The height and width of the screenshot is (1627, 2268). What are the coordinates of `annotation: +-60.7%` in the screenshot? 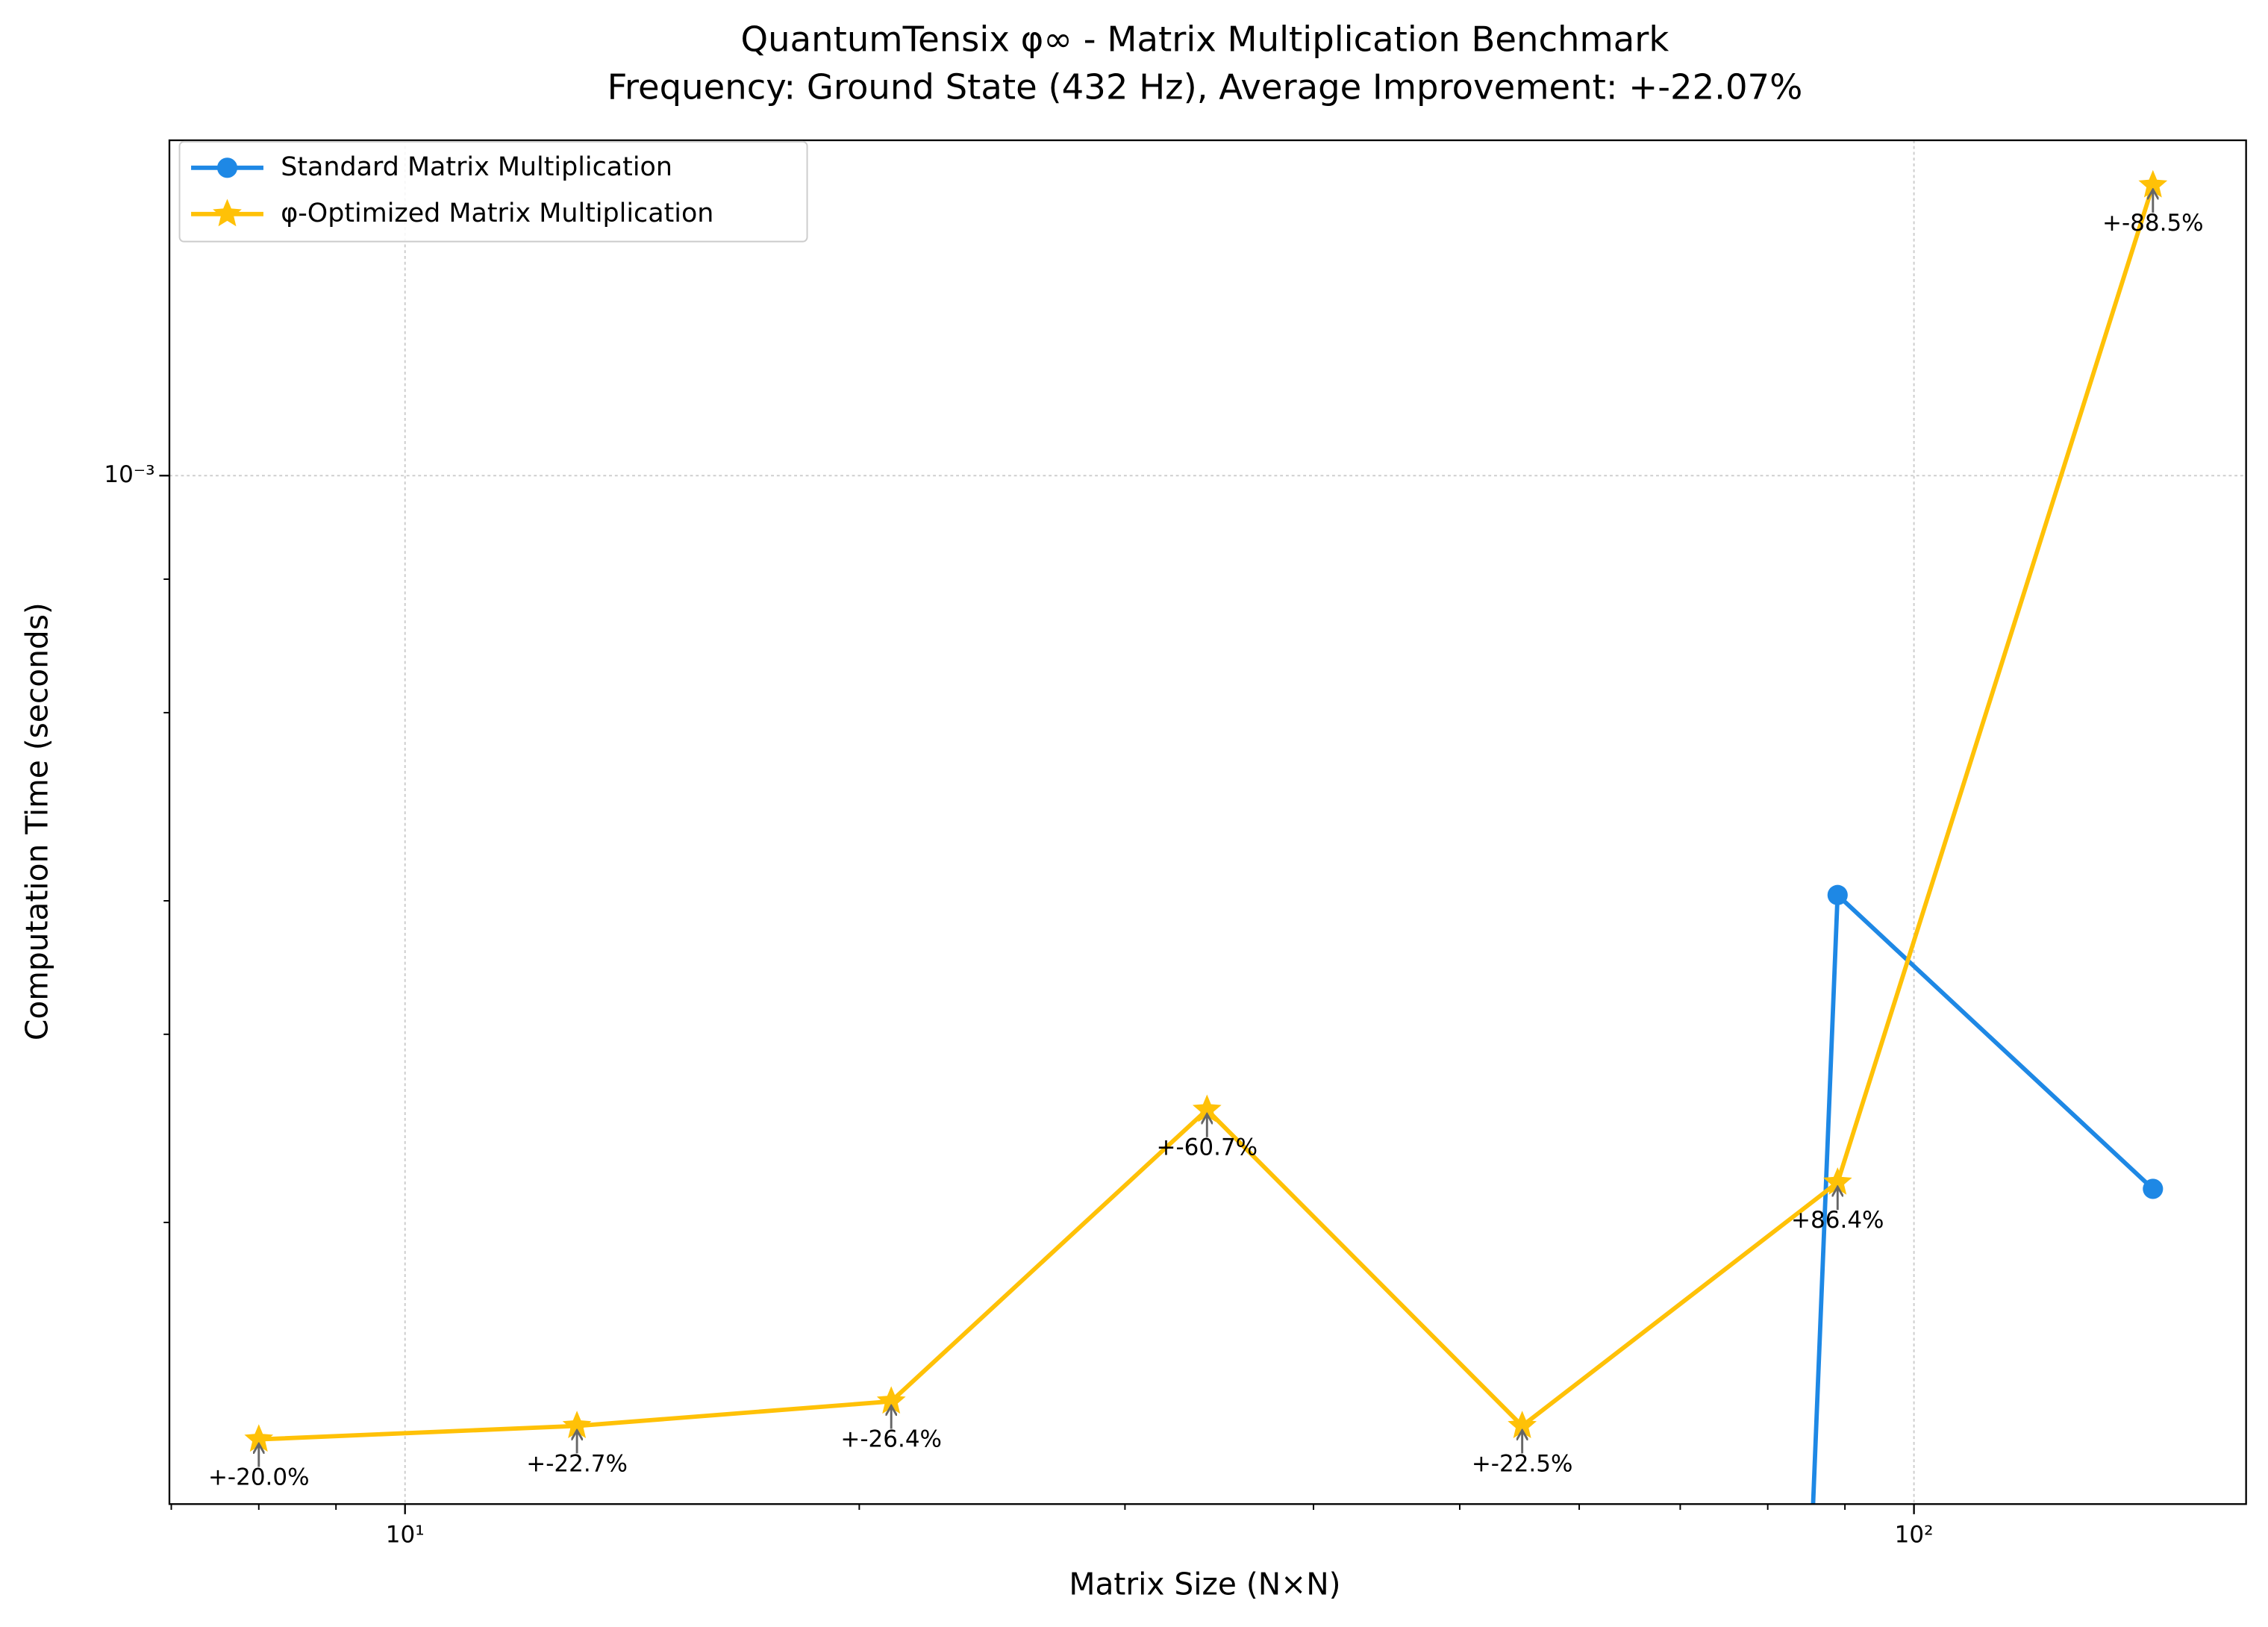 It's located at (1207, 1147).